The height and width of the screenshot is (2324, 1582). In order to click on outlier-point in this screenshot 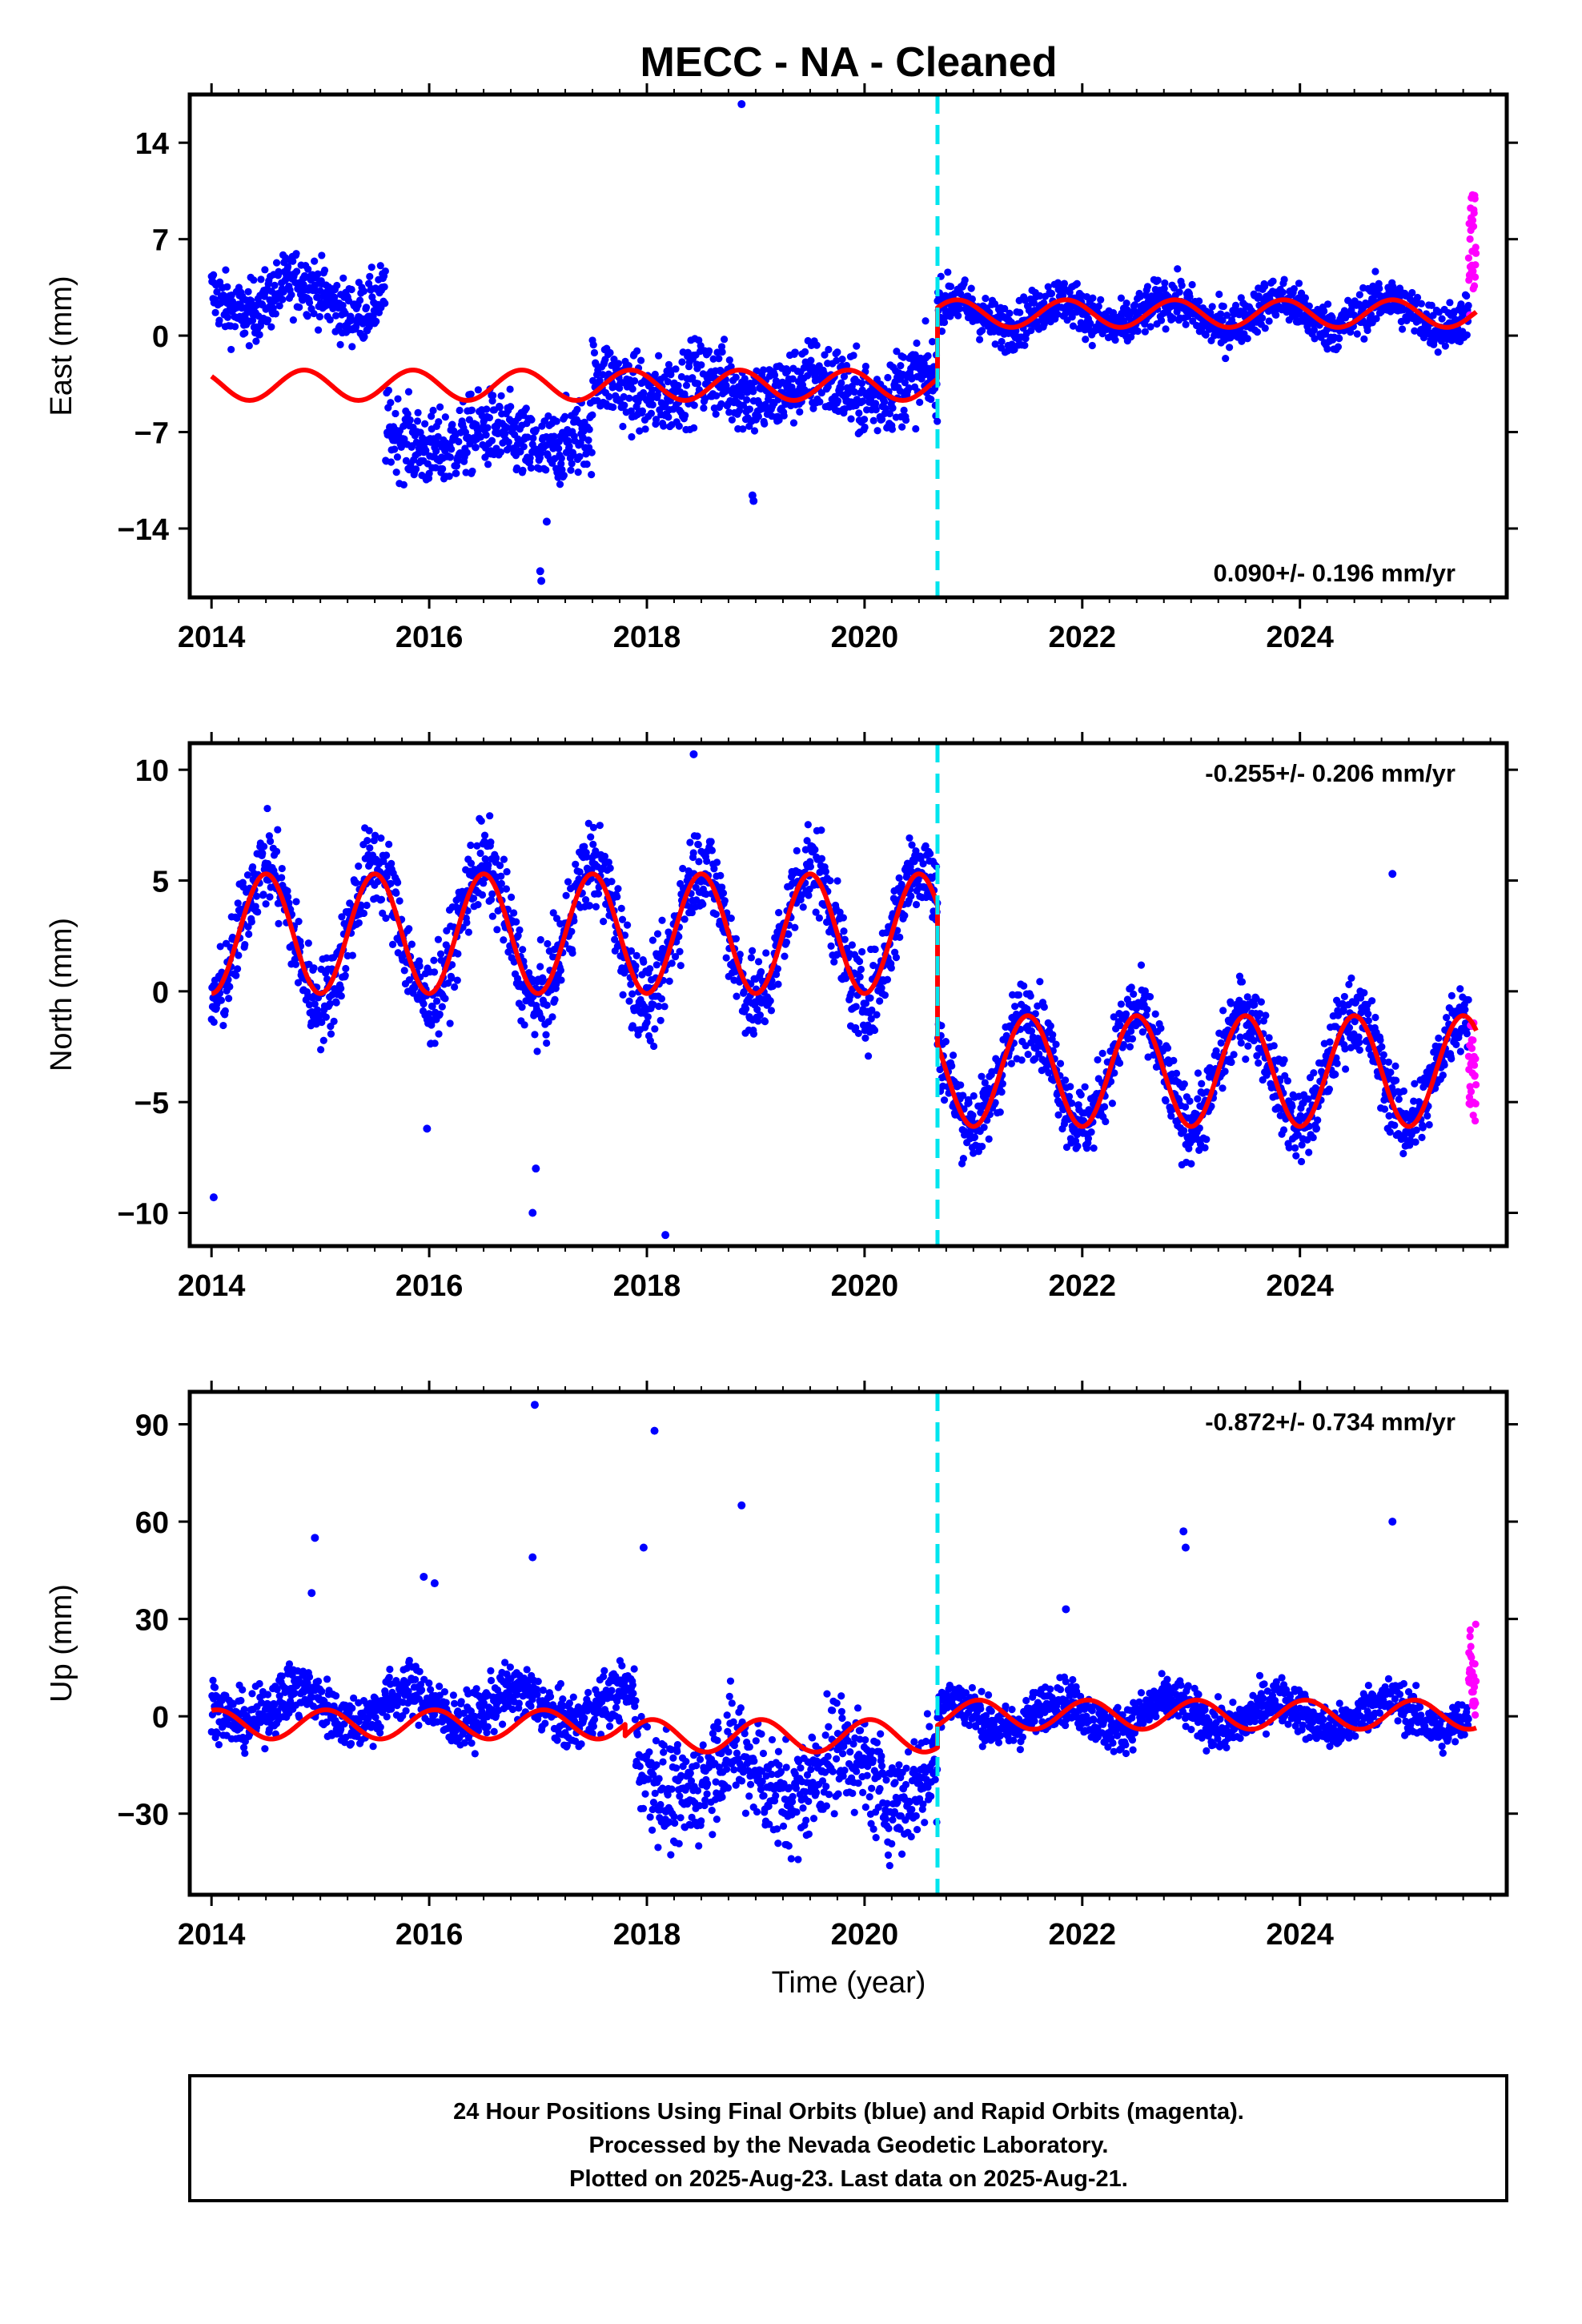, I will do `click(547, 521)`.